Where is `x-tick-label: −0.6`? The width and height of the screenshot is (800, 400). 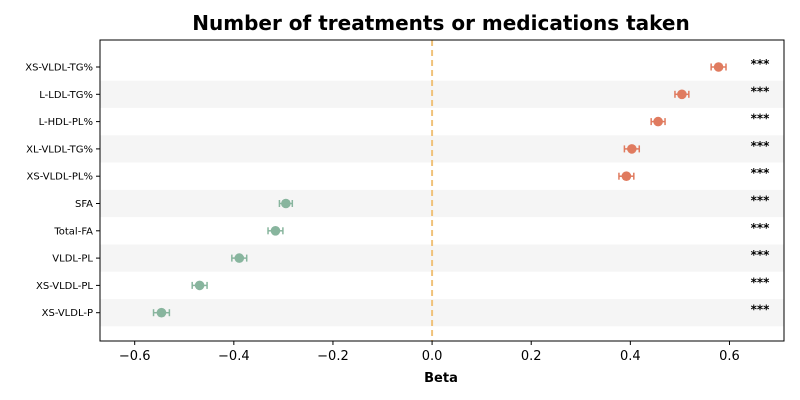 x-tick-label: −0.6 is located at coordinates (135, 356).